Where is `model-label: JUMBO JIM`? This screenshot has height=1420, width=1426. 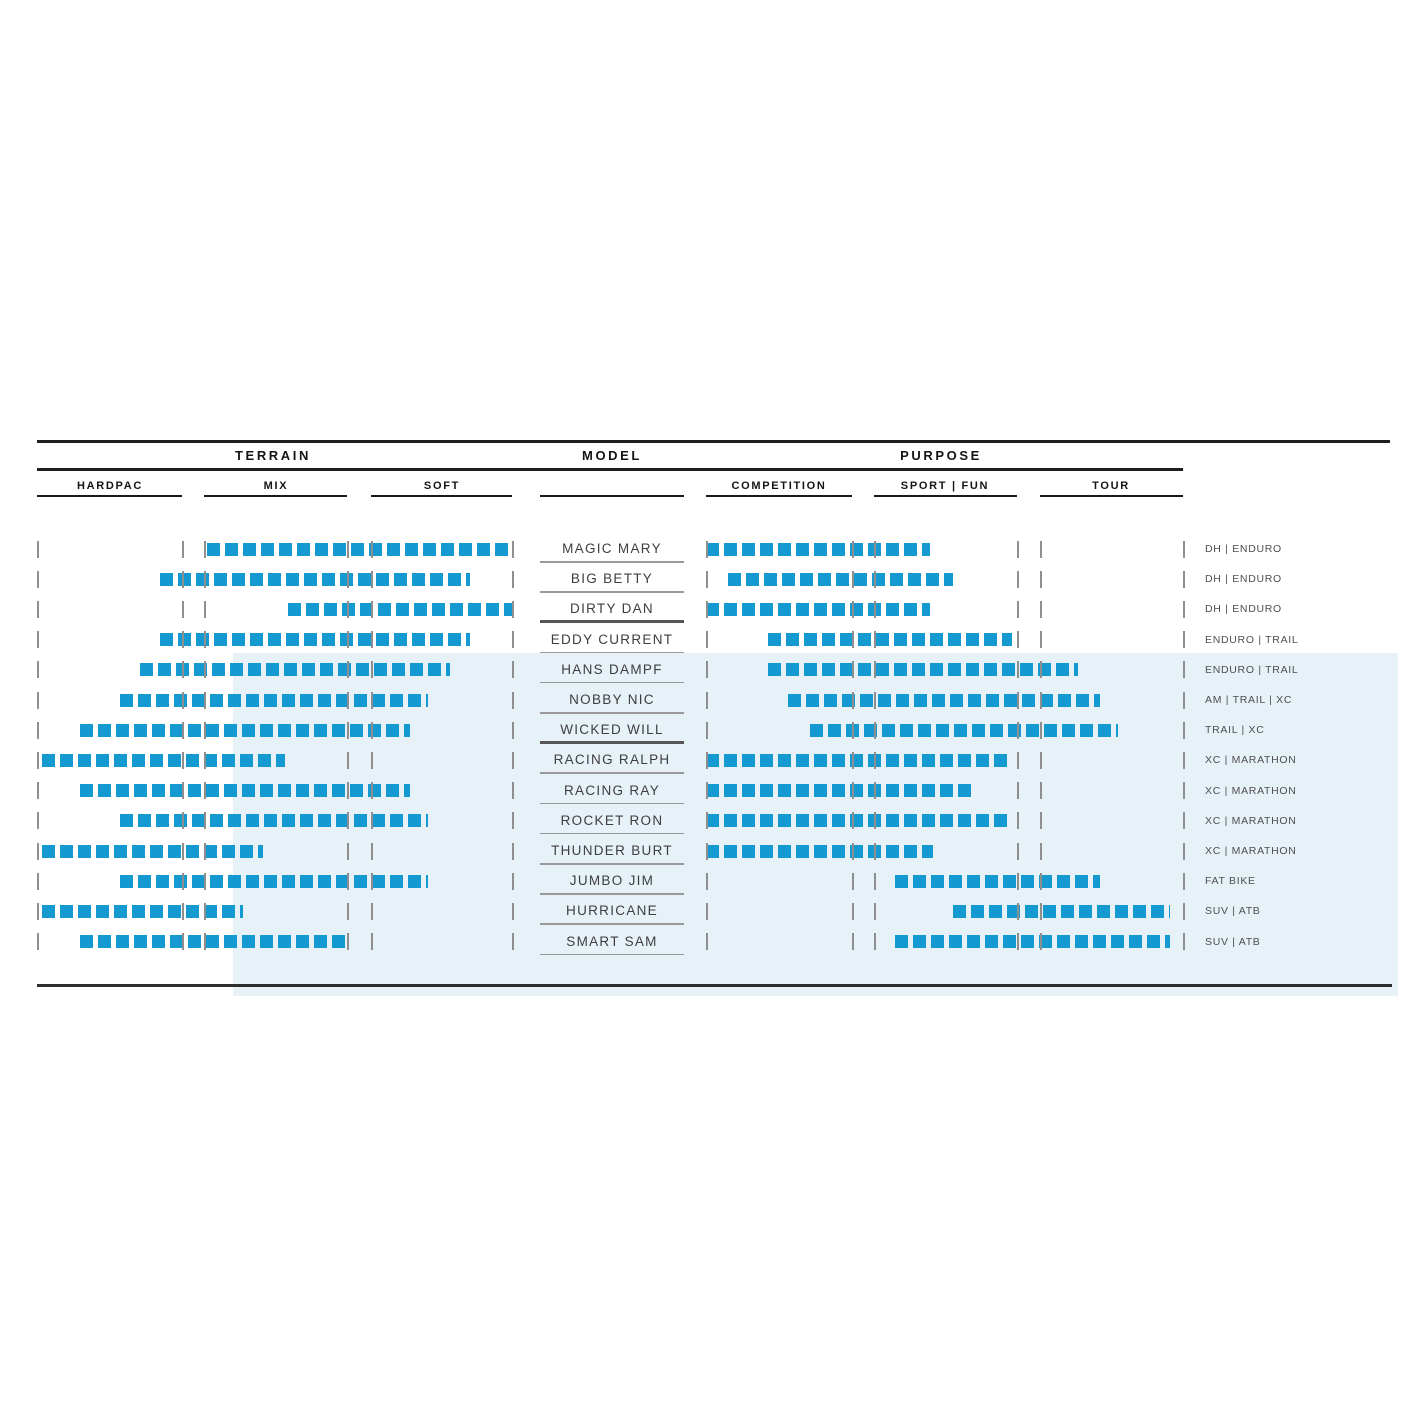
model-label: JUMBO JIM is located at coordinates (612, 881).